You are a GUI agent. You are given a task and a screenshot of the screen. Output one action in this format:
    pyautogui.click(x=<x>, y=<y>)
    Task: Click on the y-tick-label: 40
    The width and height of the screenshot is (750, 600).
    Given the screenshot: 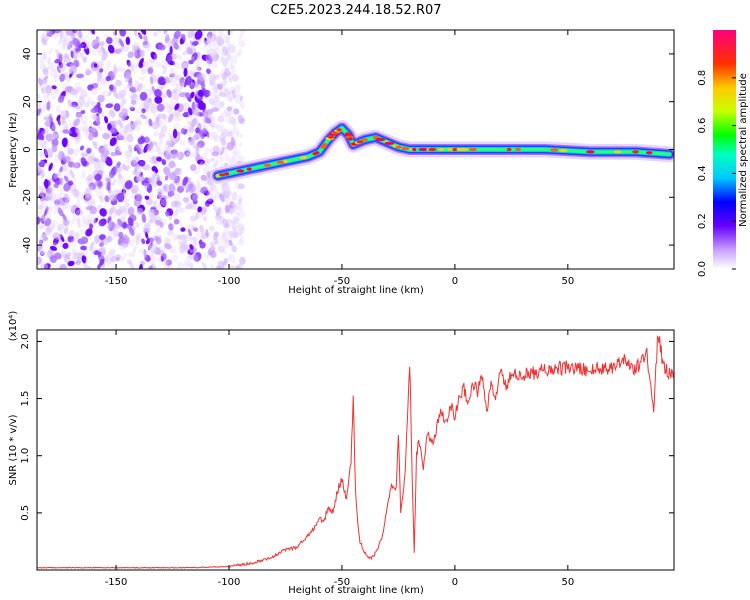 What is the action you would take?
    pyautogui.click(x=27, y=54)
    